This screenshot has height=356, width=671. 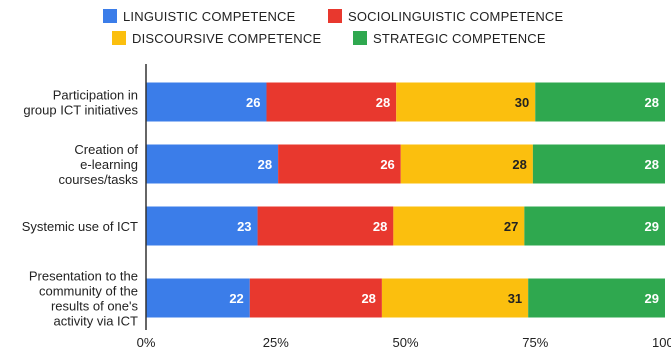 What do you see at coordinates (515, 298) in the screenshot?
I see `bar-value-label: 31` at bounding box center [515, 298].